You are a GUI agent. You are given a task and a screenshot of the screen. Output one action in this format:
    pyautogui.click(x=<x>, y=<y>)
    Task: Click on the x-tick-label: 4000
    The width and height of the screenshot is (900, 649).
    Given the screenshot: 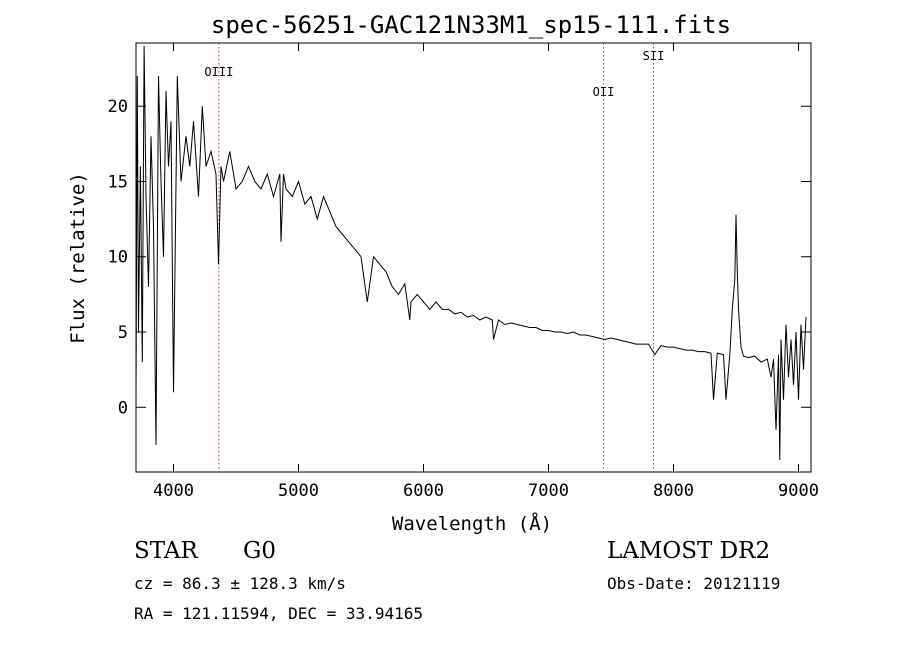 What is the action you would take?
    pyautogui.click(x=173, y=491)
    